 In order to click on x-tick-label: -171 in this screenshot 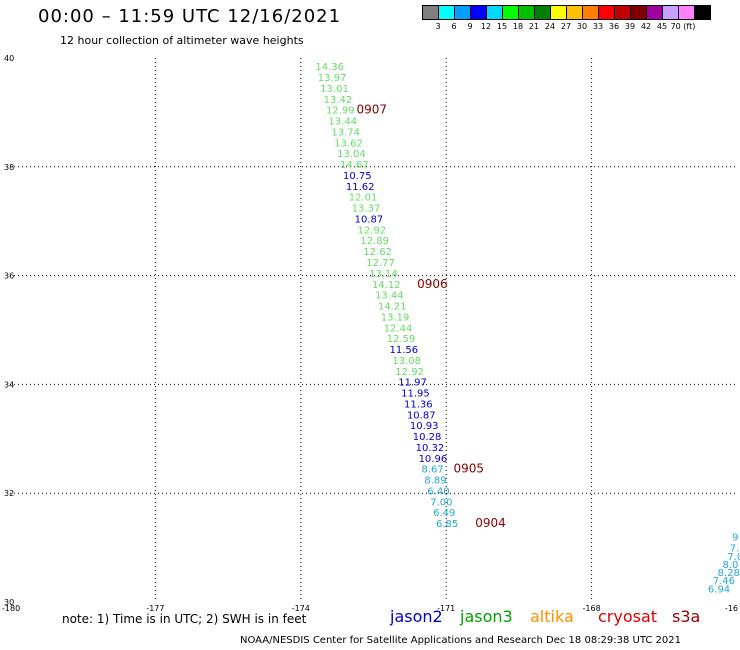, I will do `click(446, 608)`.